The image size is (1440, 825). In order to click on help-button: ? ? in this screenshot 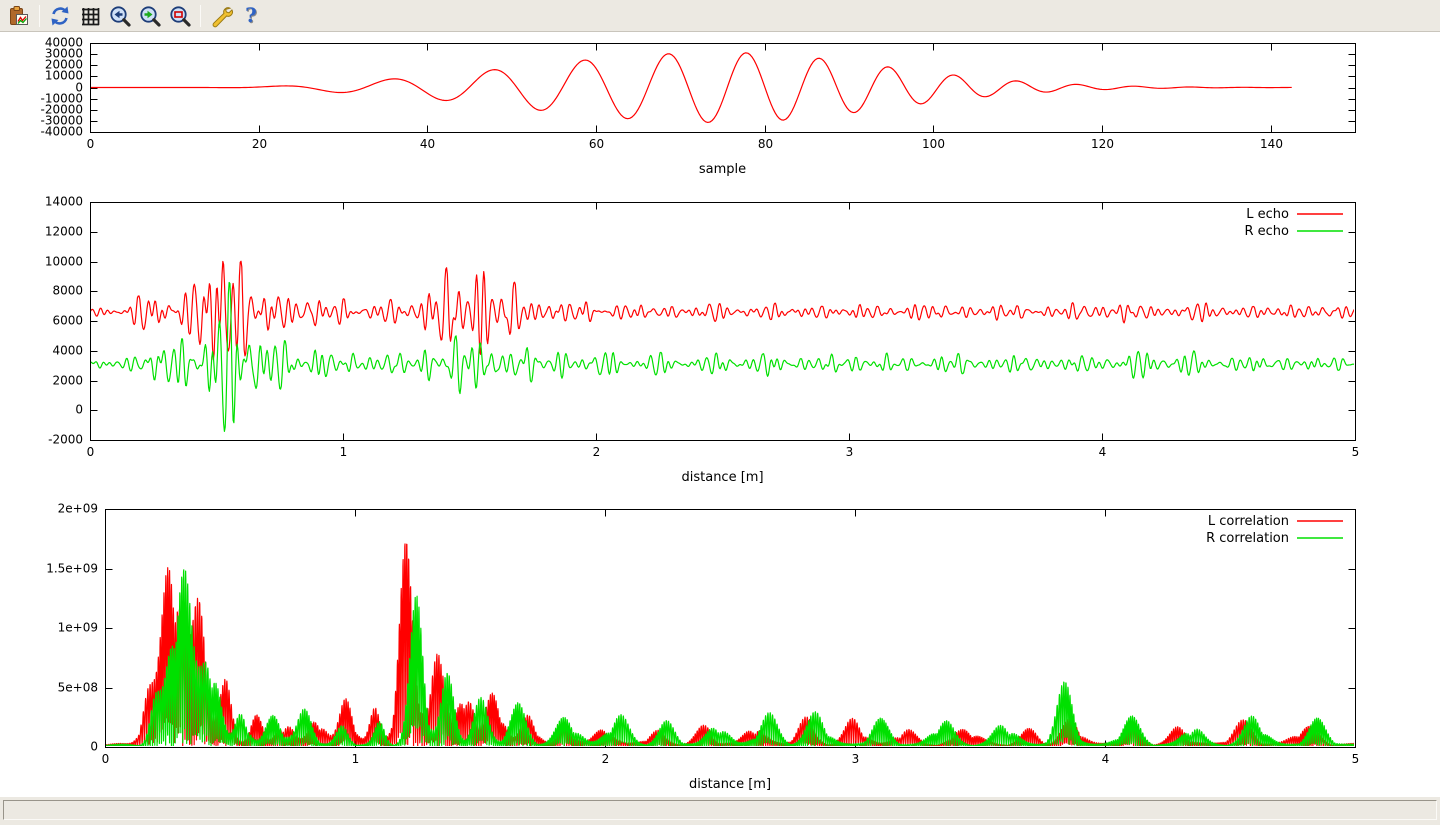, I will do `click(251, 16)`.